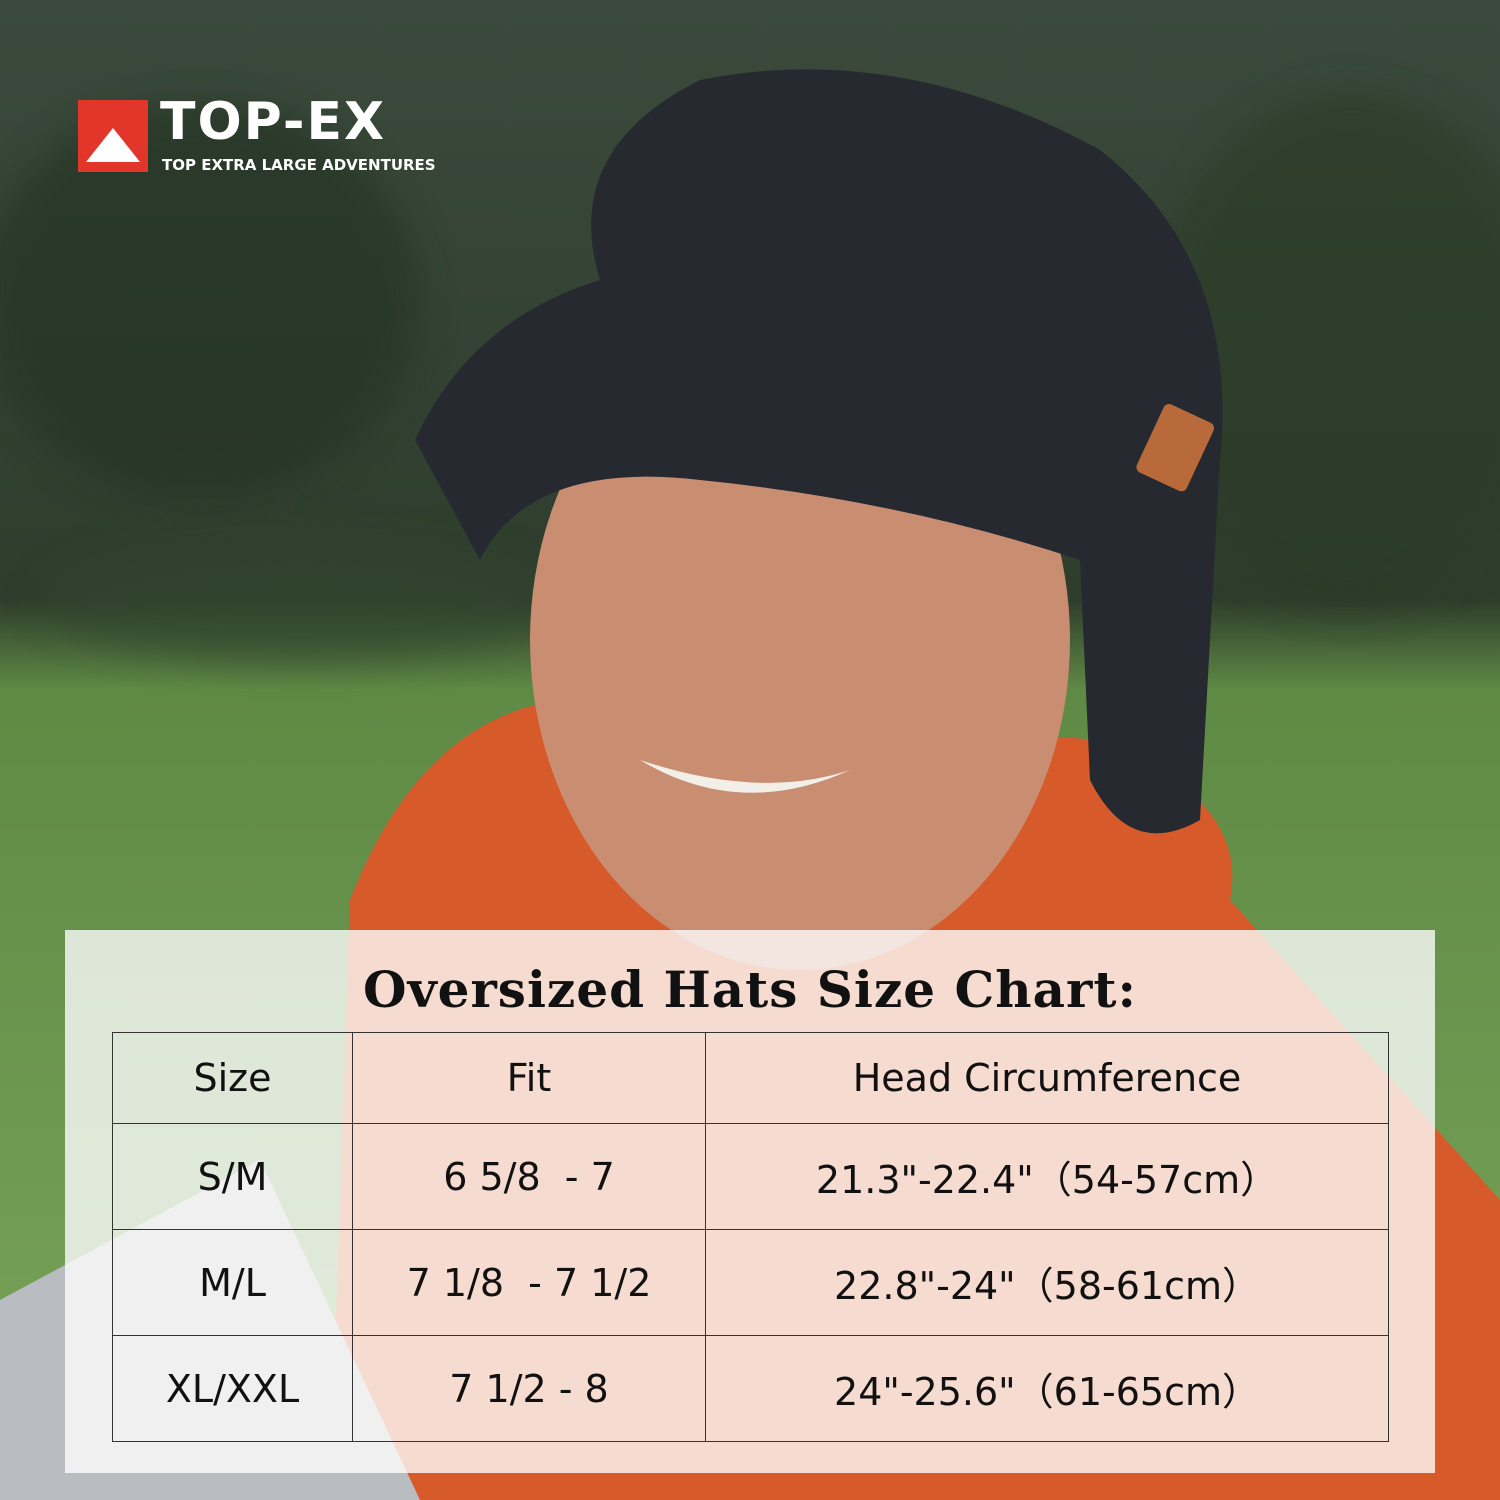 The width and height of the screenshot is (1500, 1500). What do you see at coordinates (232, 1176) in the screenshot?
I see `cell: S/M` at bounding box center [232, 1176].